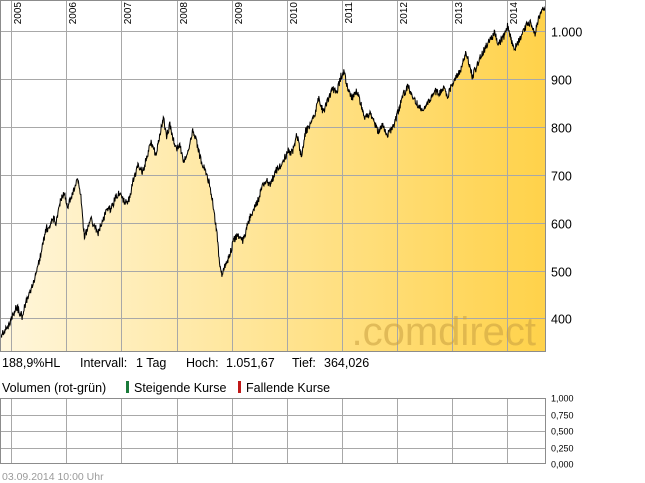 The height and width of the screenshot is (483, 645). I want to click on volume-chart: 0,000 0,250 0,500 0,750 1,000, so click(287, 432).